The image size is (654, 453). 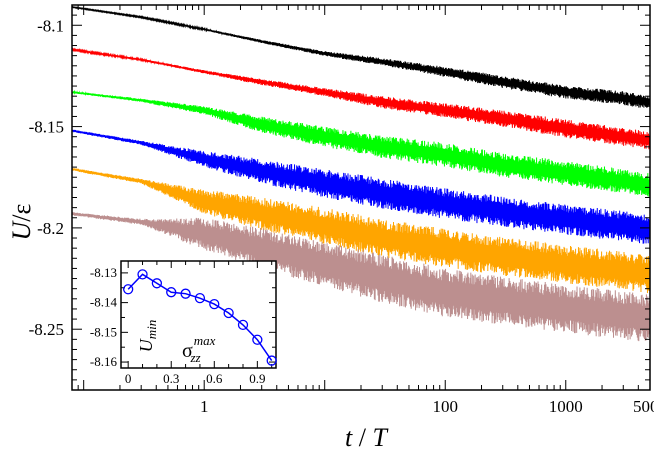 I want to click on inset-annotation-sub: zz, so click(x=194, y=357).